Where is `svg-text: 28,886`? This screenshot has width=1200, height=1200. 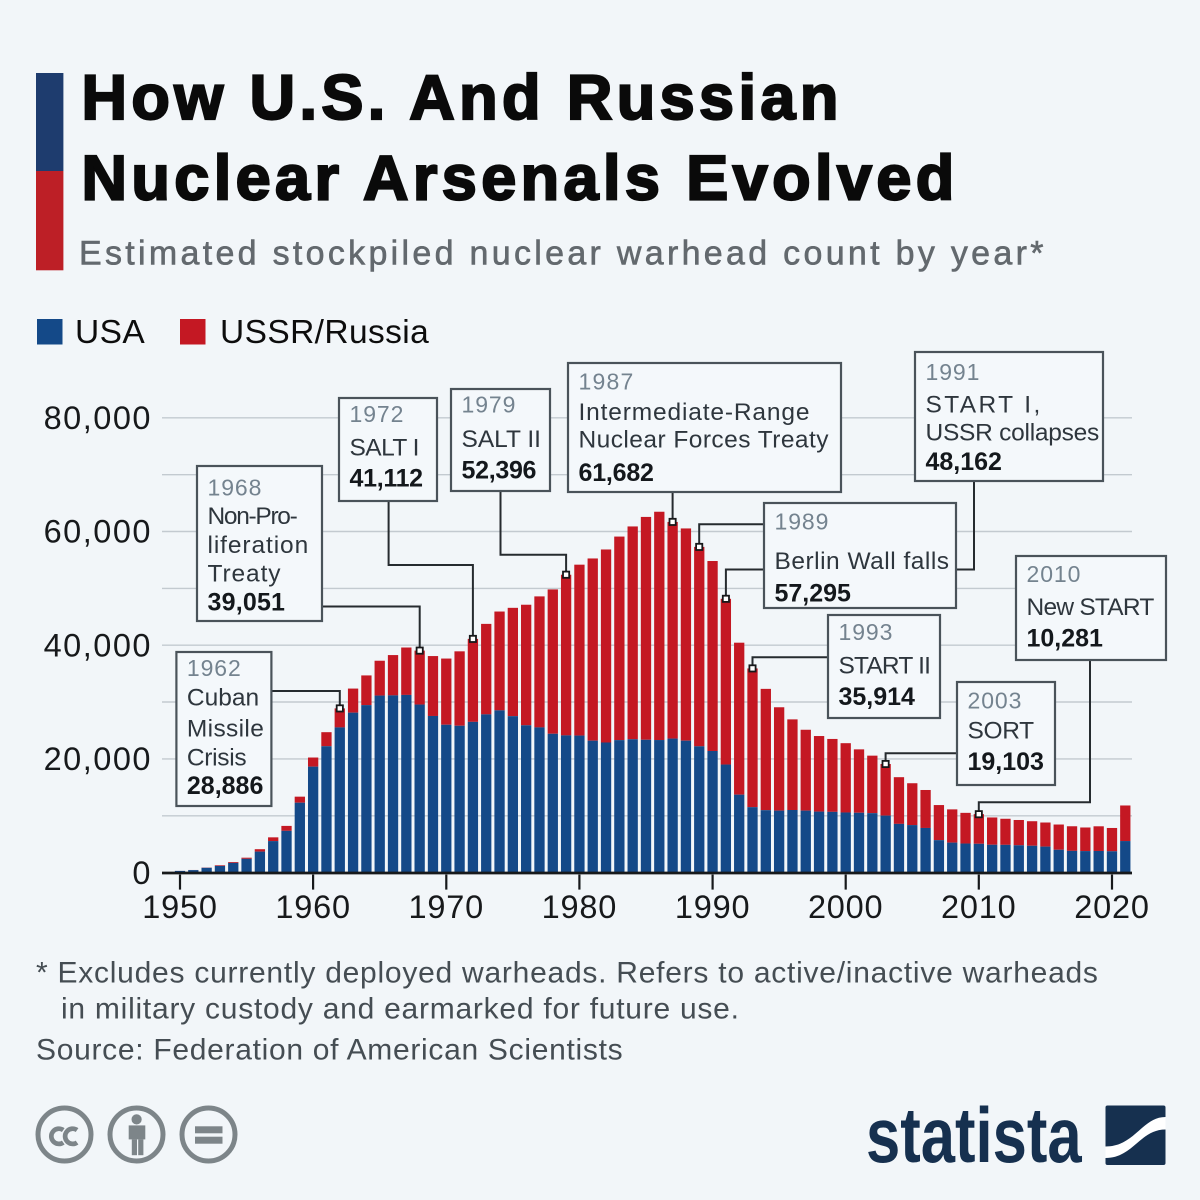 svg-text: 28,886 is located at coordinates (225, 786).